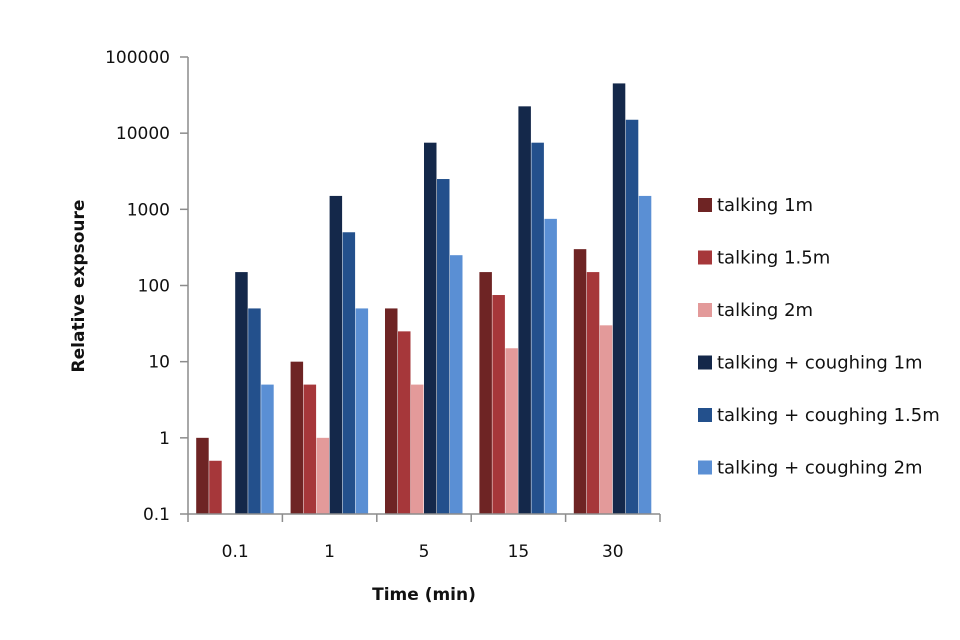 Image resolution: width=960 pixels, height=640 pixels. What do you see at coordinates (820, 363) in the screenshot?
I see `legend-label: talking + coughing 1m` at bounding box center [820, 363].